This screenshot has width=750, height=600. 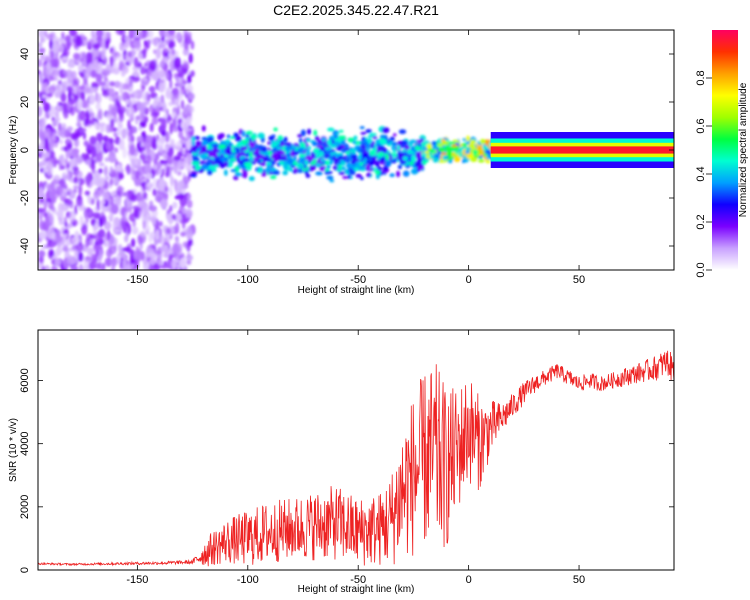 What do you see at coordinates (701, 173) in the screenshot?
I see `colorbar-tick-label: 0.4` at bounding box center [701, 173].